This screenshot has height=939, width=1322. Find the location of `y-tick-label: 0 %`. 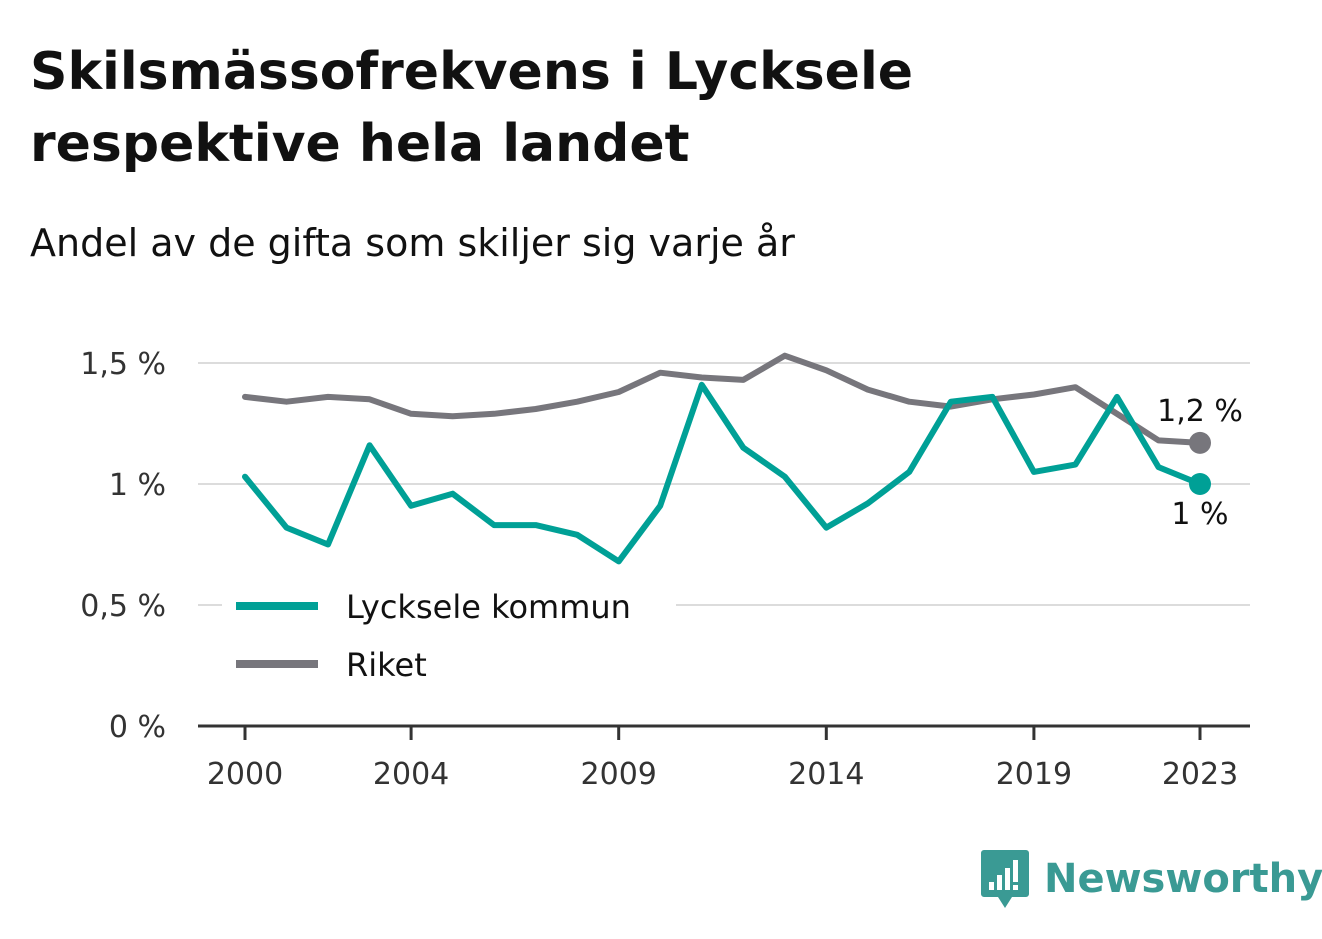

y-tick-label: 0 % is located at coordinates (137, 727).